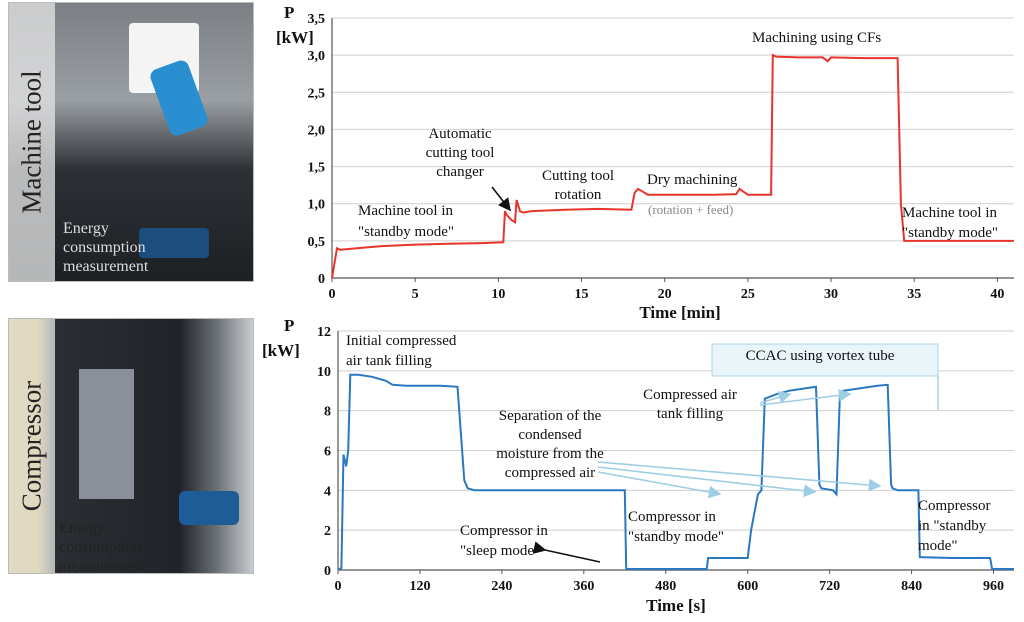  I want to click on y-tick-label: 8, so click(327, 412).